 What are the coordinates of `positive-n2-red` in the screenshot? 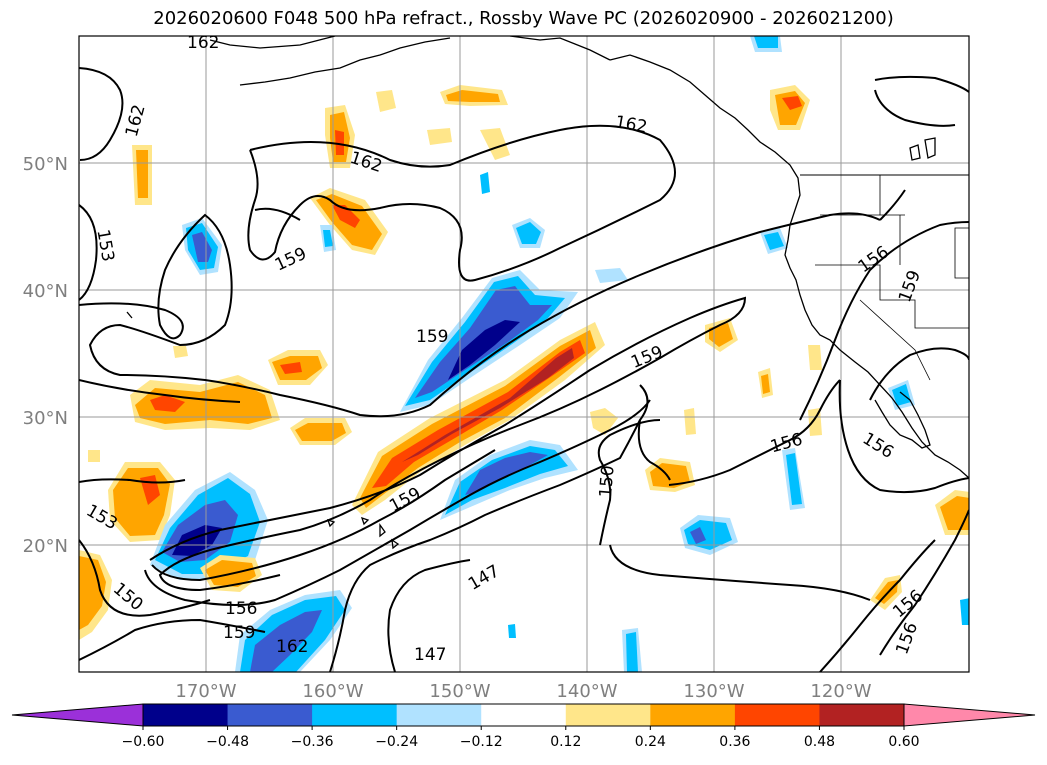 It's located at (346, 216).